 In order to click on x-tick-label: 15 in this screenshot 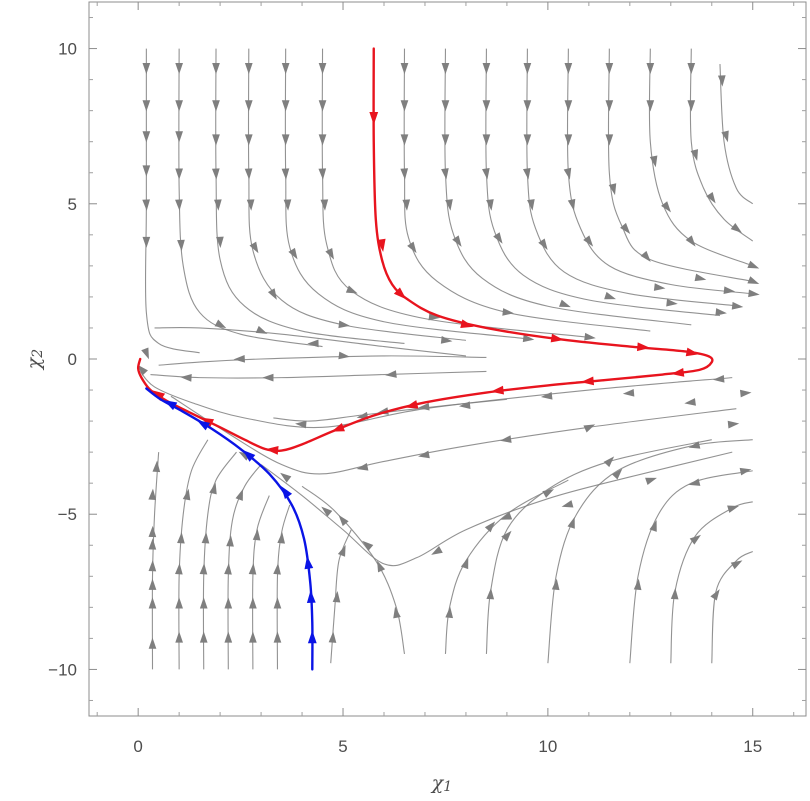, I will do `click(752, 746)`.